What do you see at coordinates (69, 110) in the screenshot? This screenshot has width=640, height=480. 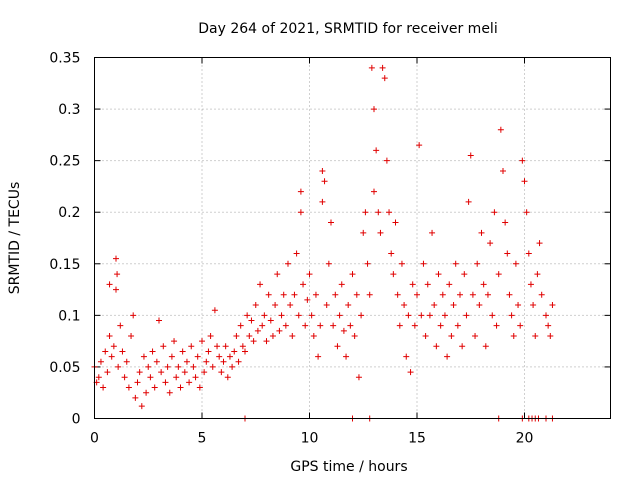 I see `y-tick-label: 0.3` at bounding box center [69, 110].